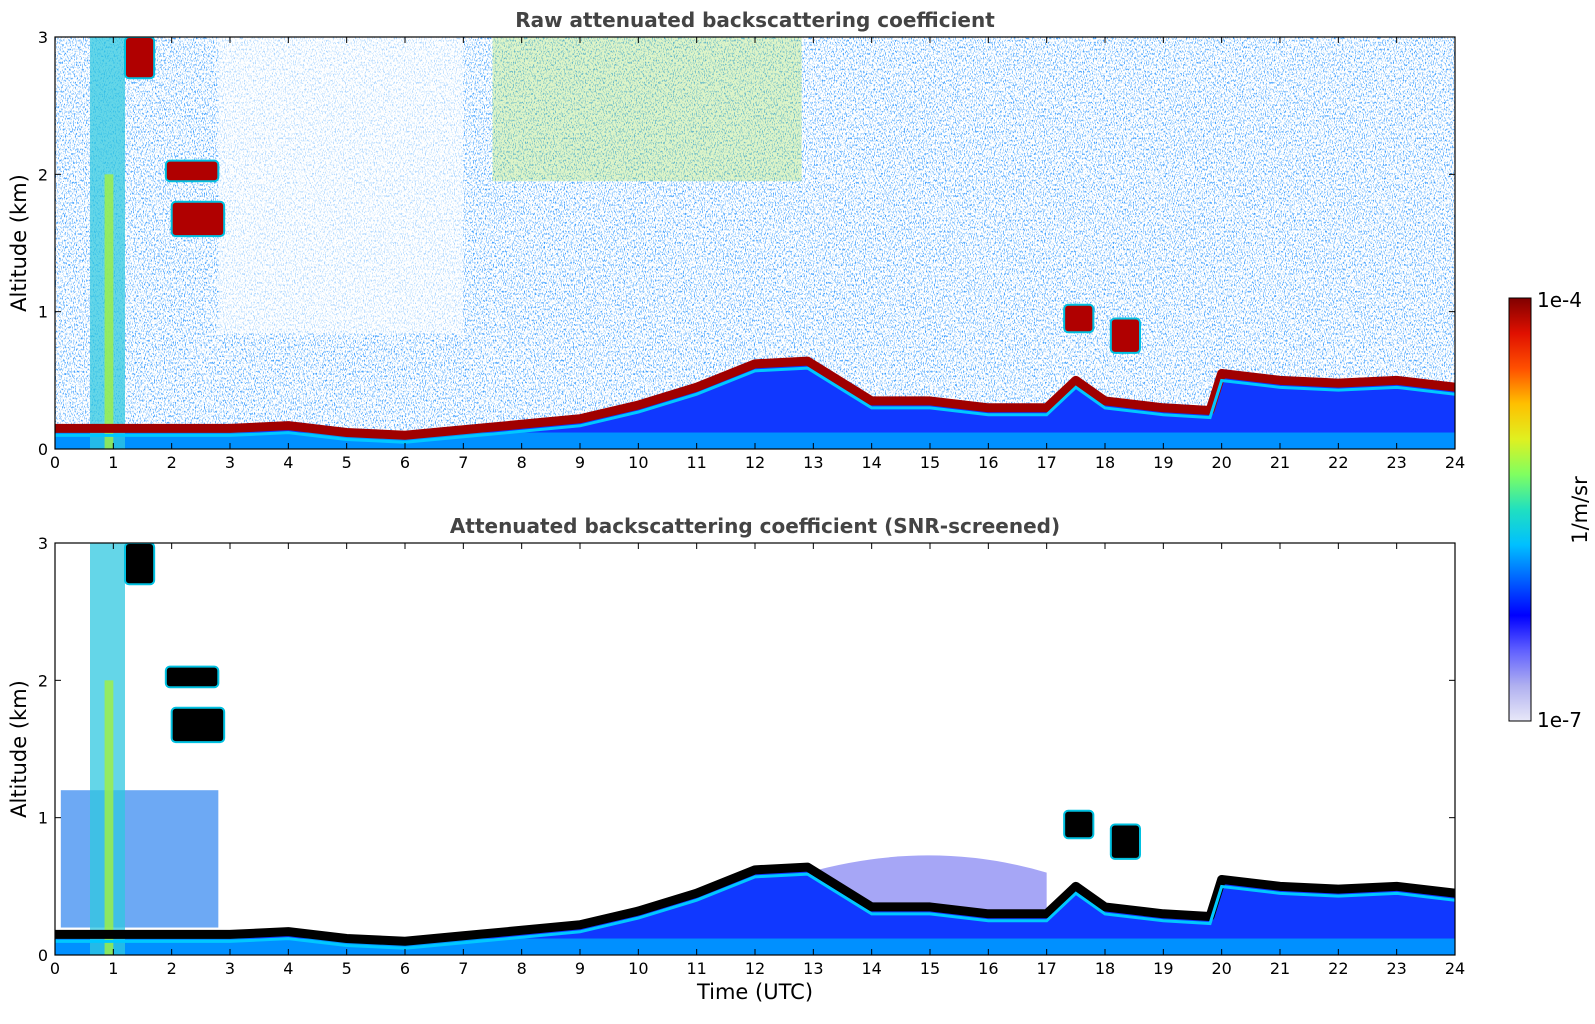 This screenshot has width=1595, height=1024. Describe the element at coordinates (1559, 300) in the screenshot. I see `colorbar-max-label: 1e-4` at that location.